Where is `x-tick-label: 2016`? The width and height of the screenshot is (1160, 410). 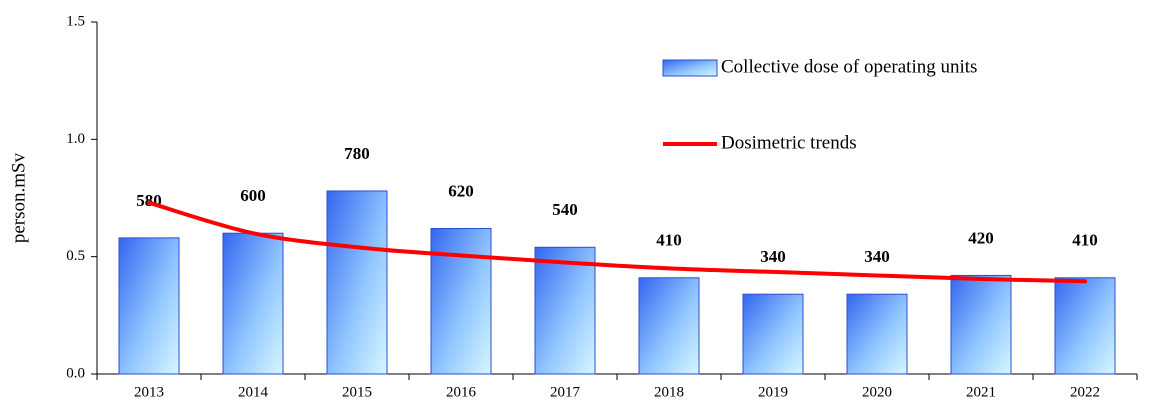 x-tick-label: 2016 is located at coordinates (461, 392).